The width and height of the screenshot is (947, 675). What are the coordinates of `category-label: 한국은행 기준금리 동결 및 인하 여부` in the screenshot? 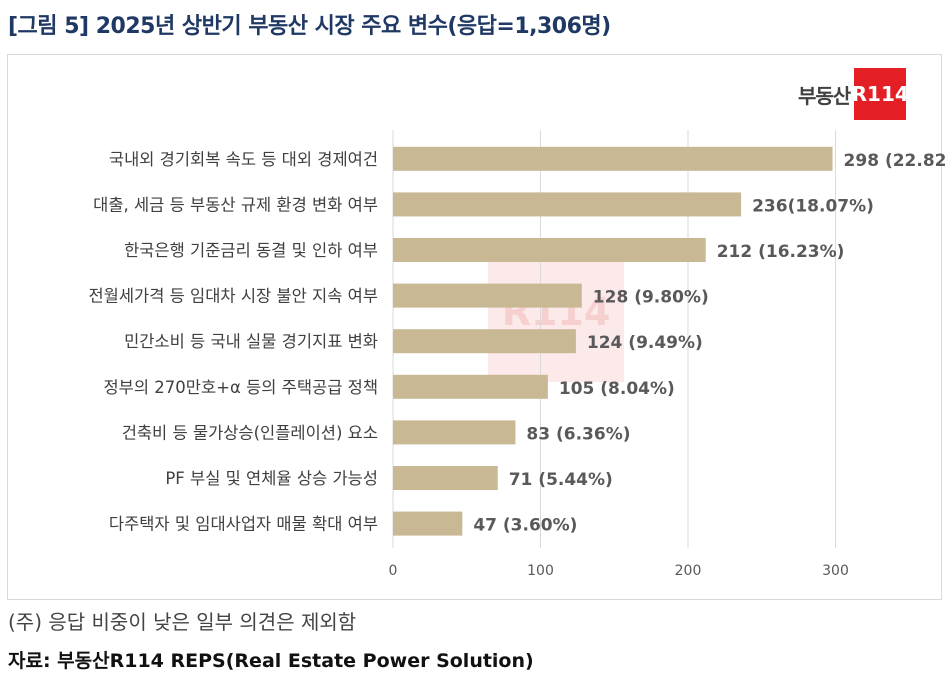 It's located at (251, 250).